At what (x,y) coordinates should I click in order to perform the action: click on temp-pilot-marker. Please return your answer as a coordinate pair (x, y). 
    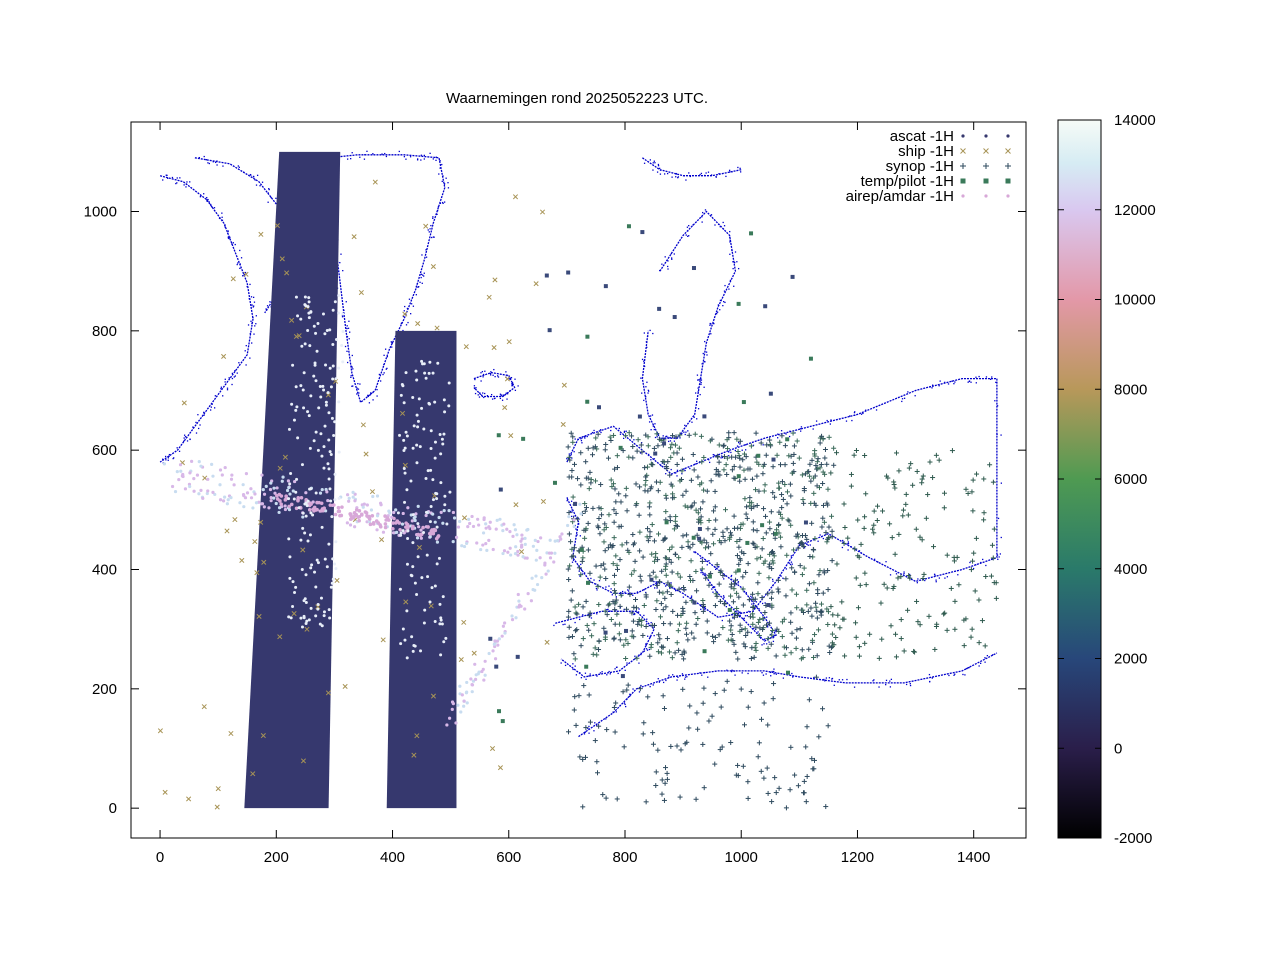
    Looking at the image, I should click on (704, 416).